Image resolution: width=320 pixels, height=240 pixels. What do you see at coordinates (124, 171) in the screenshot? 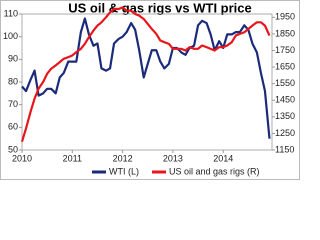
I see `legend-label: WTI (L)` at bounding box center [124, 171].